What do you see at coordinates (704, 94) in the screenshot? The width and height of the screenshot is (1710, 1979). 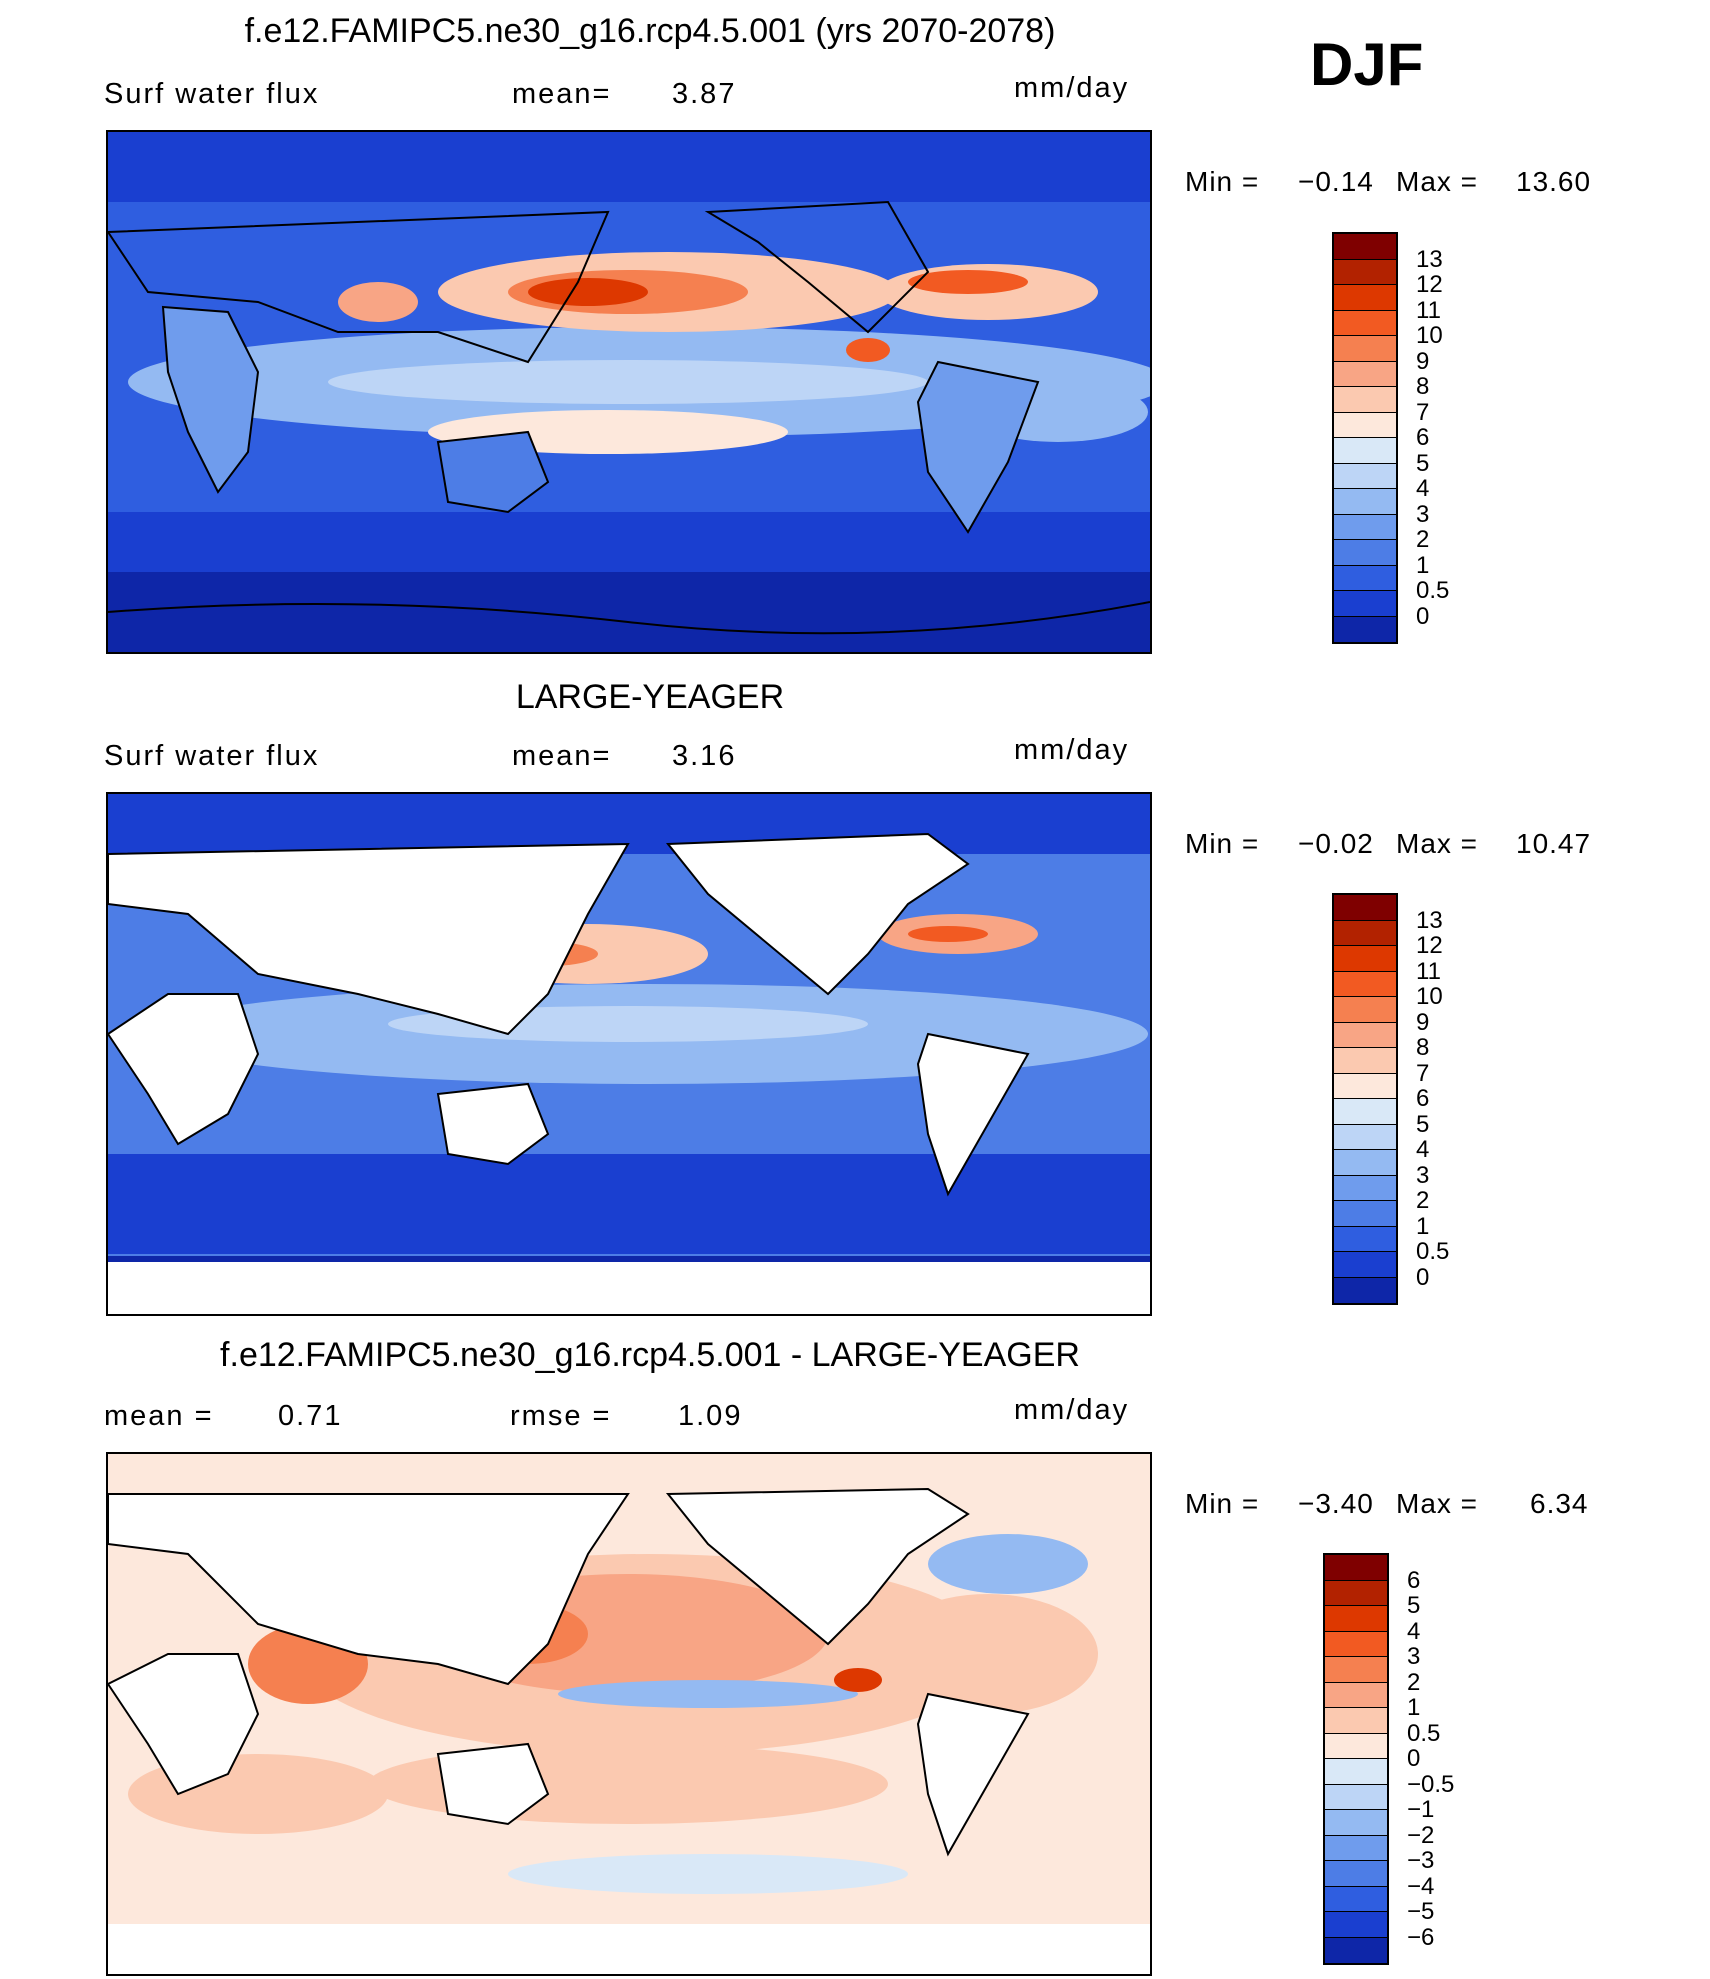 I see `panel-1-mean-value: 3.87` at bounding box center [704, 94].